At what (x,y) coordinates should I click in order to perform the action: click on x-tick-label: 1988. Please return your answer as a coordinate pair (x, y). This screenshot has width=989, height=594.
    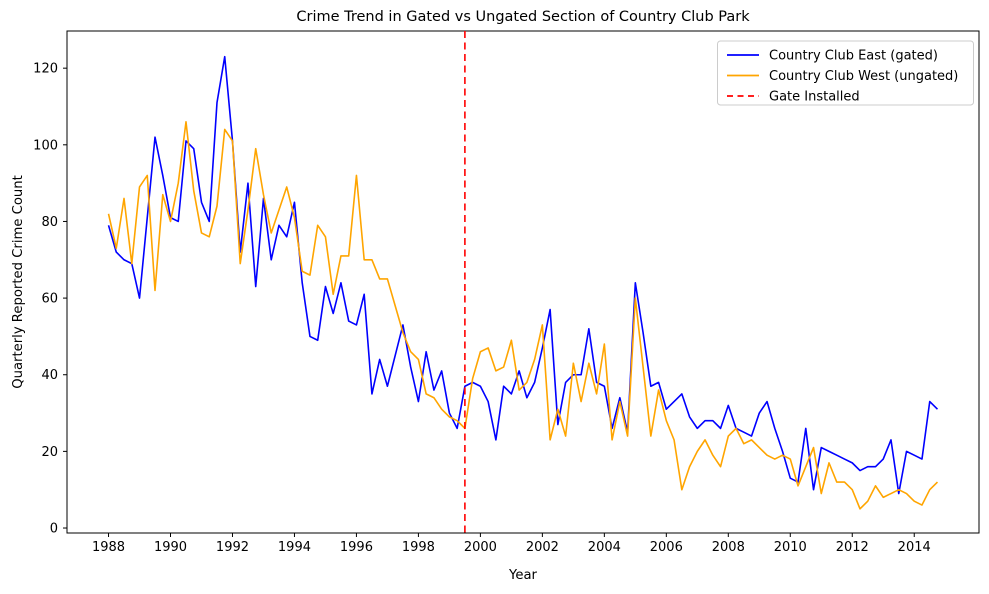
    Looking at the image, I should click on (108, 547).